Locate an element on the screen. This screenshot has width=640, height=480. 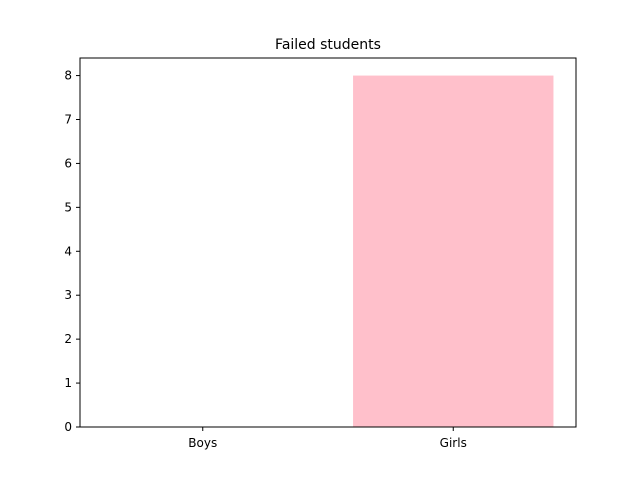
x-tick-label-boys: Boys is located at coordinates (202, 443).